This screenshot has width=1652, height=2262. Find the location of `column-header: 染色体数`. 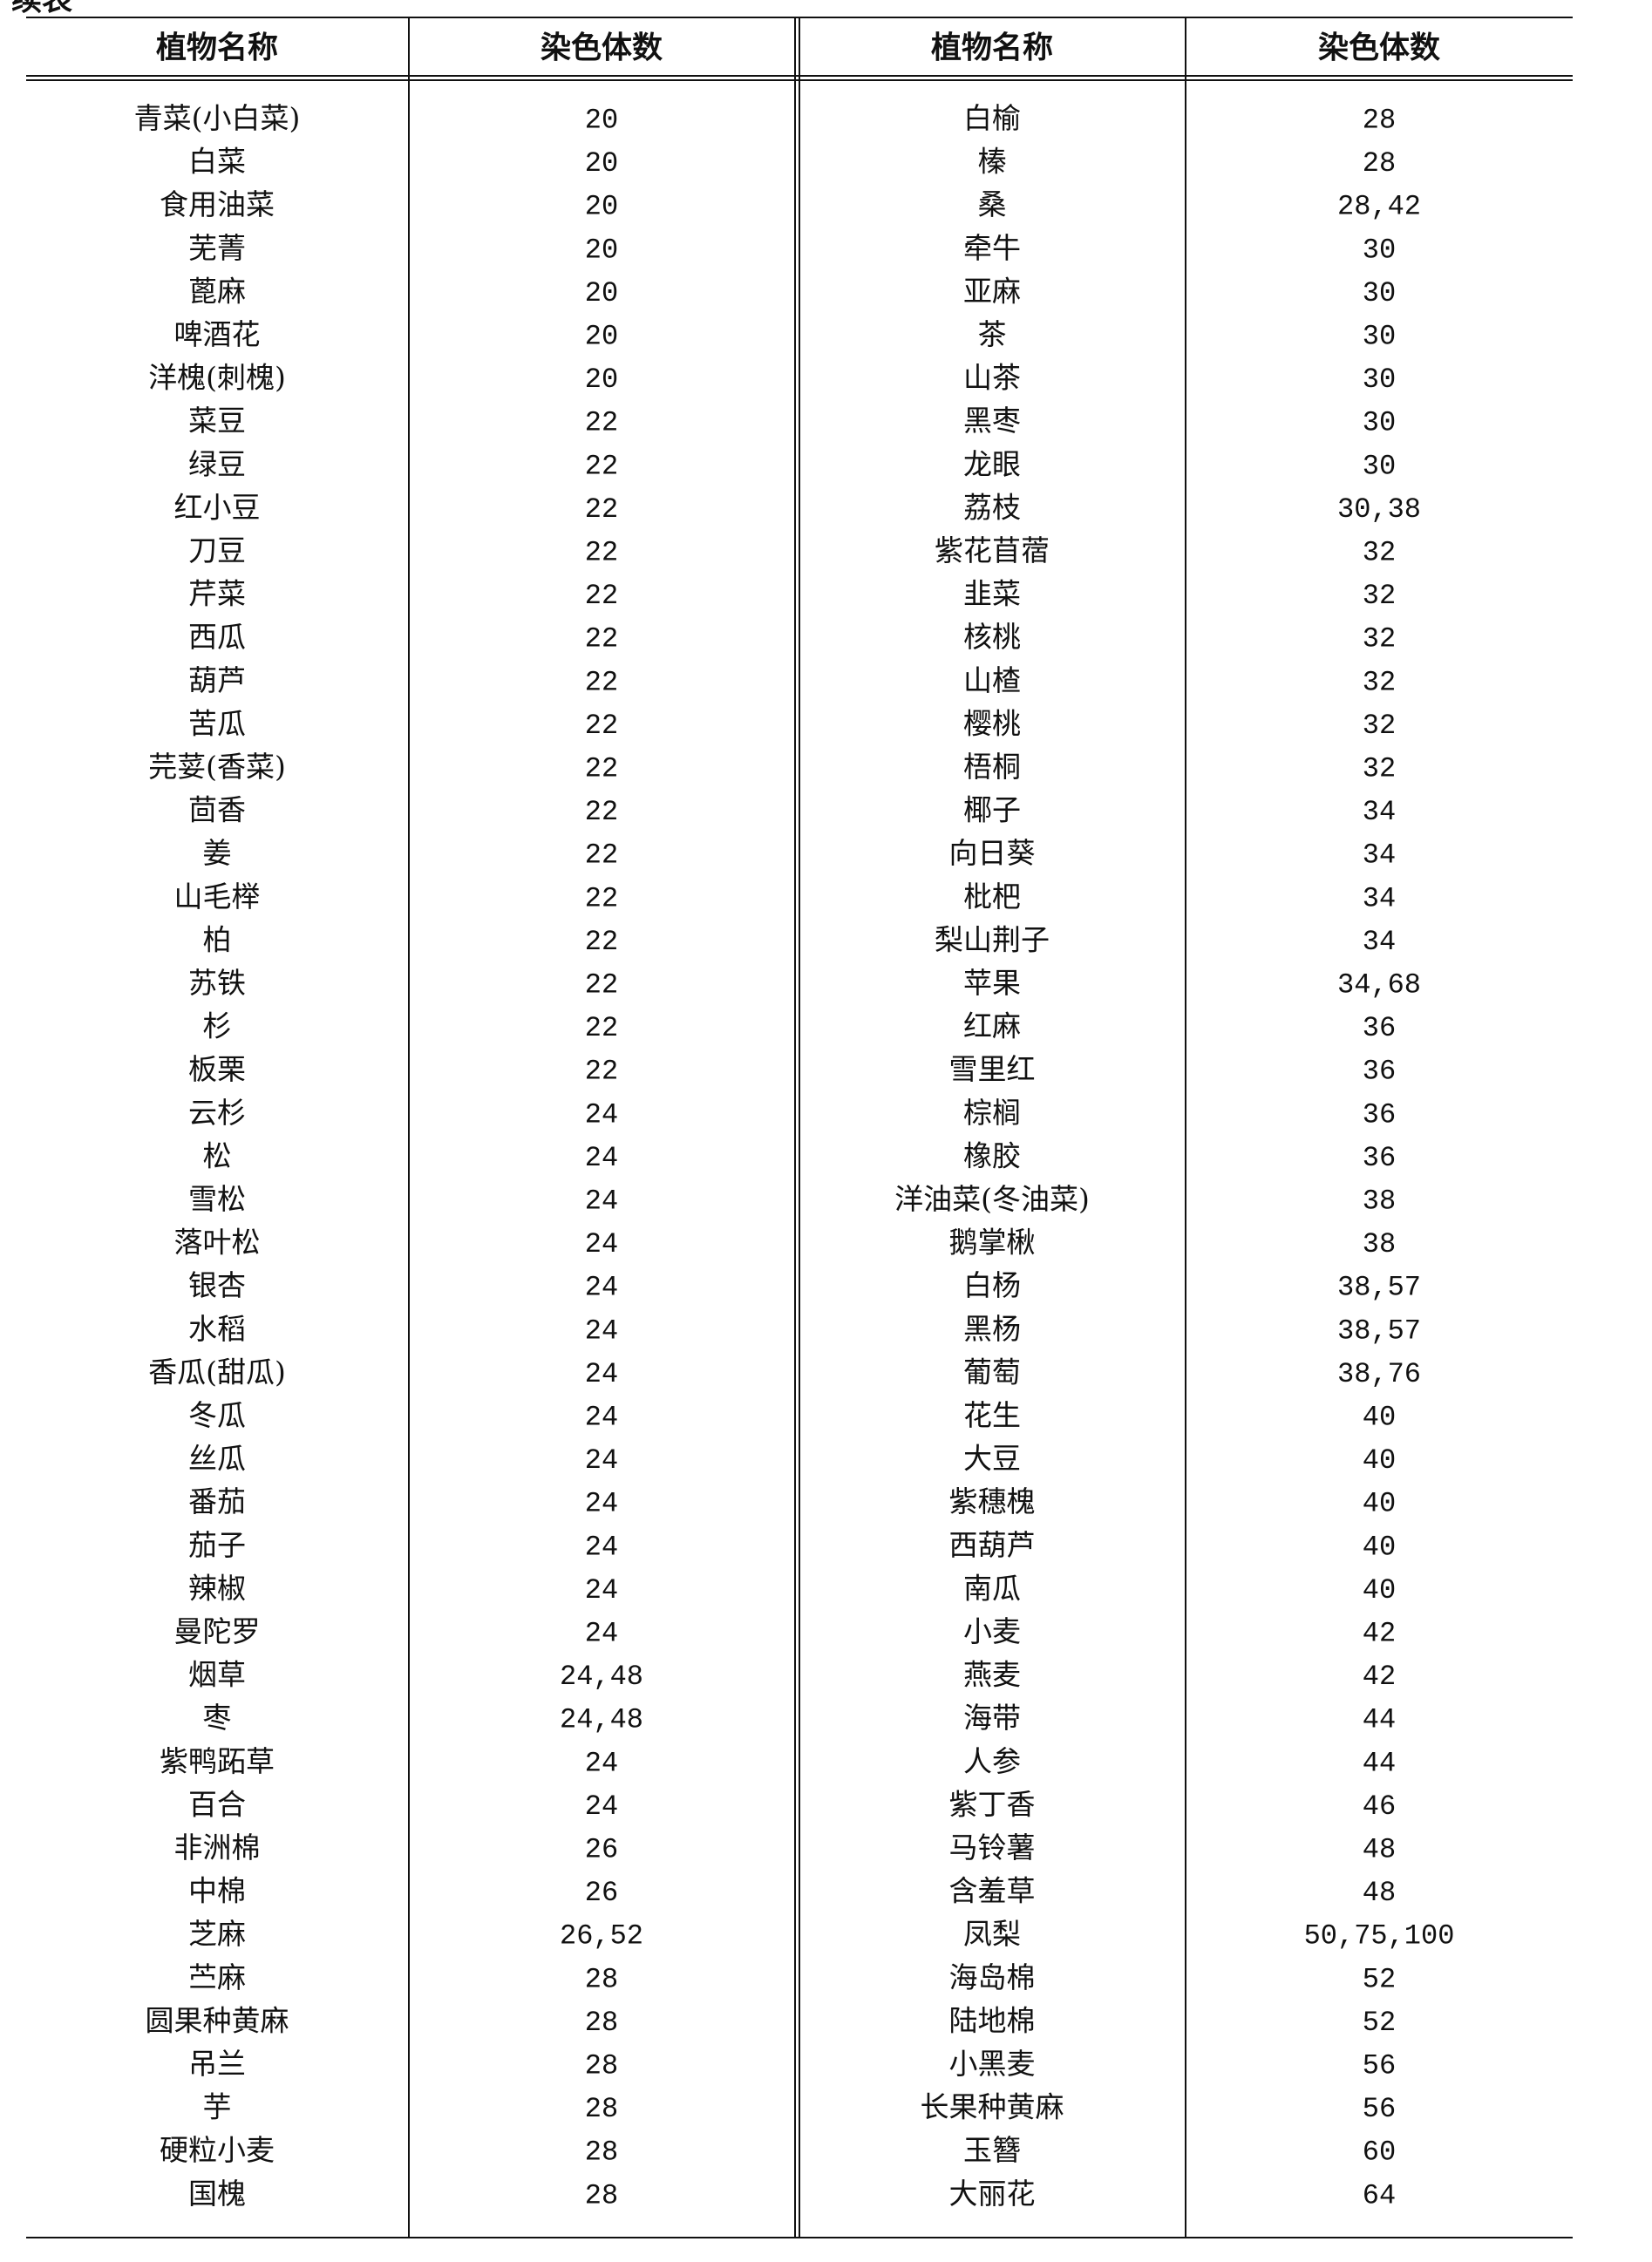

column-header: 染色体数 is located at coordinates (1379, 48).